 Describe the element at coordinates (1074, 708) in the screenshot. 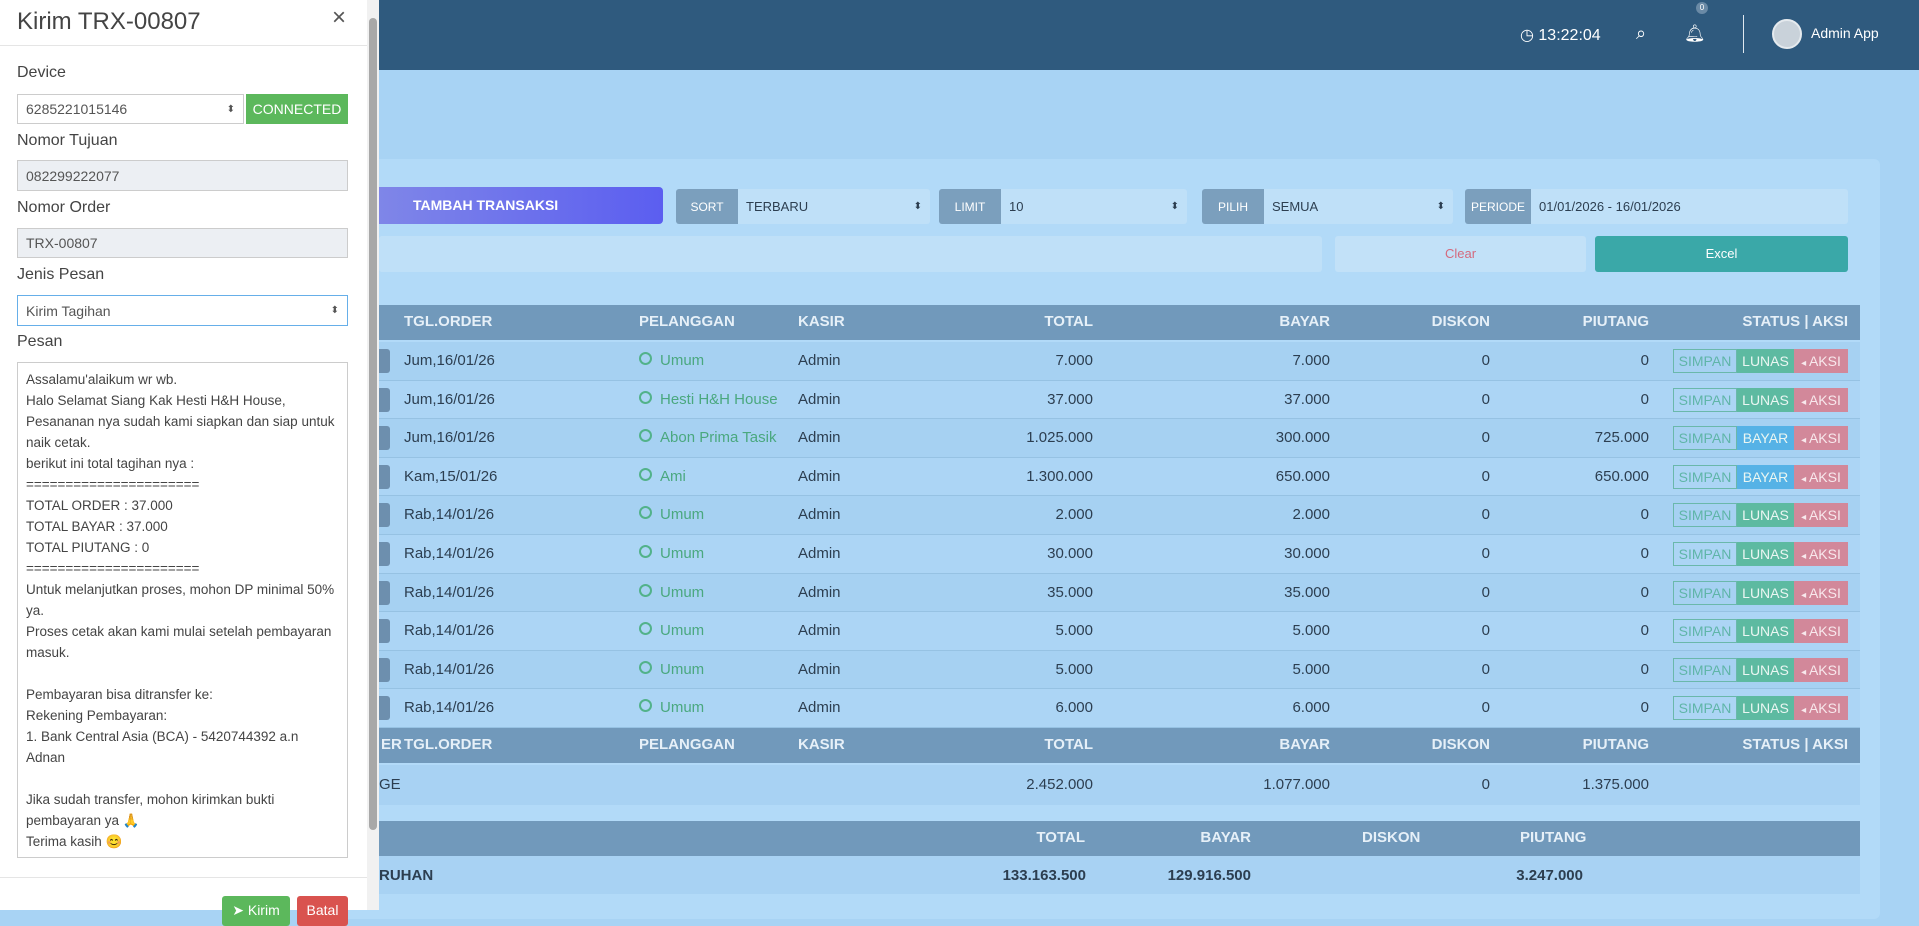

I see `amount: 6.000` at that location.